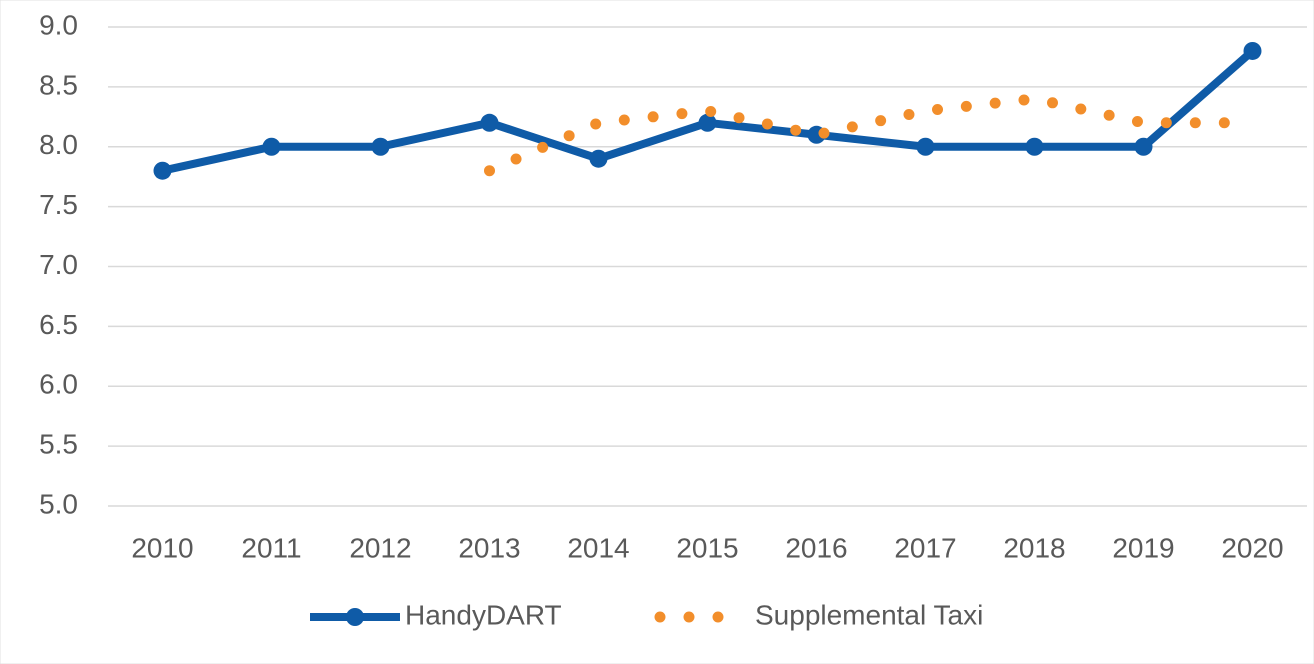  What do you see at coordinates (598, 547) in the screenshot?
I see `x-tick-label: 2014` at bounding box center [598, 547].